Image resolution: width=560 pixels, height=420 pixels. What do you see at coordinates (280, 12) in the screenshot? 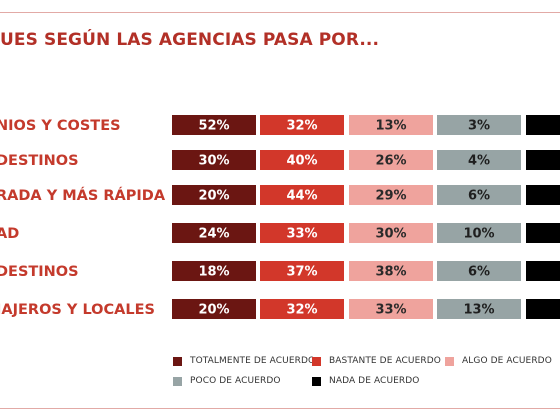
I see `top-rule` at bounding box center [280, 12].